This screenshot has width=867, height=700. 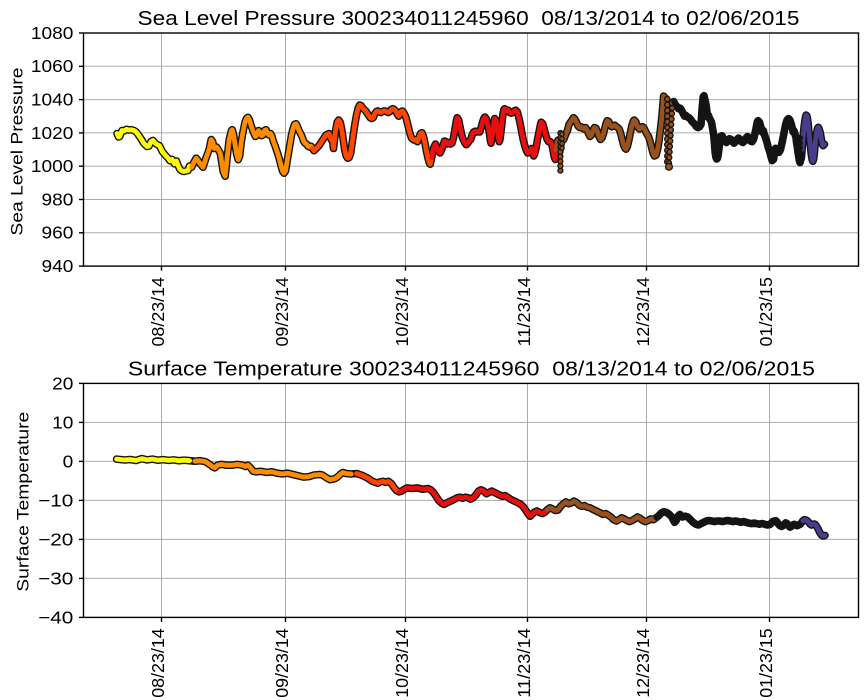 What do you see at coordinates (55, 539) in the screenshot?
I see `svg-text: −20` at bounding box center [55, 539].